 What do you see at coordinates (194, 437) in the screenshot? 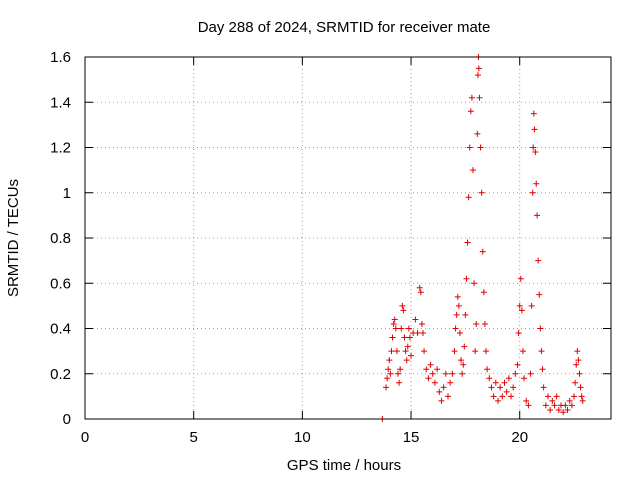
I see `x-tick-label: 5` at bounding box center [194, 437].